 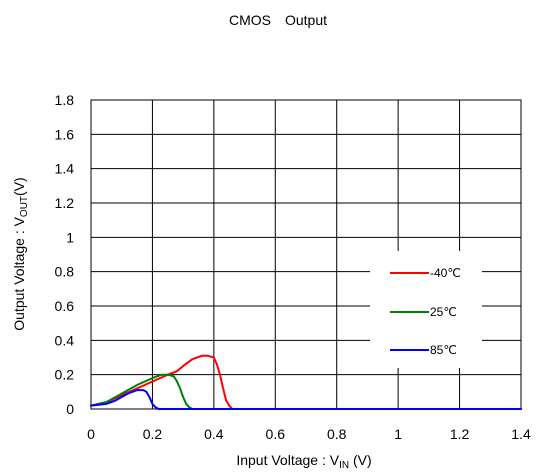 What do you see at coordinates (443, 350) in the screenshot?
I see `legend-label-2: 85℃` at bounding box center [443, 350].